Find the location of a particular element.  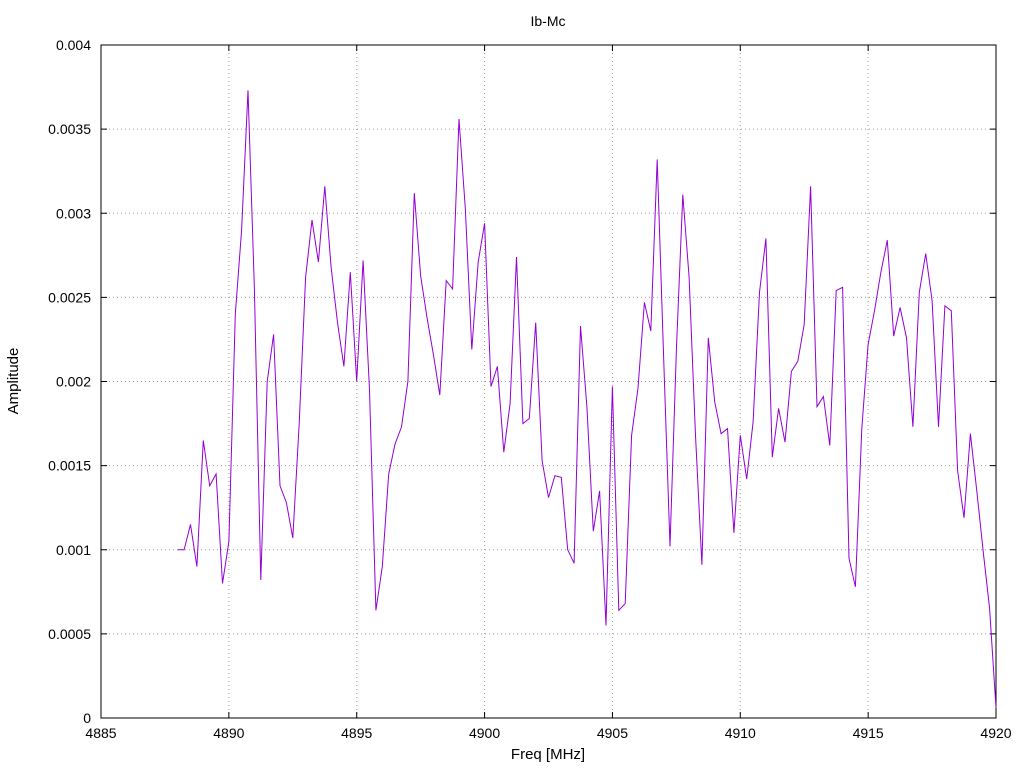

y-tick-label: 0.0015 is located at coordinates (69, 466).